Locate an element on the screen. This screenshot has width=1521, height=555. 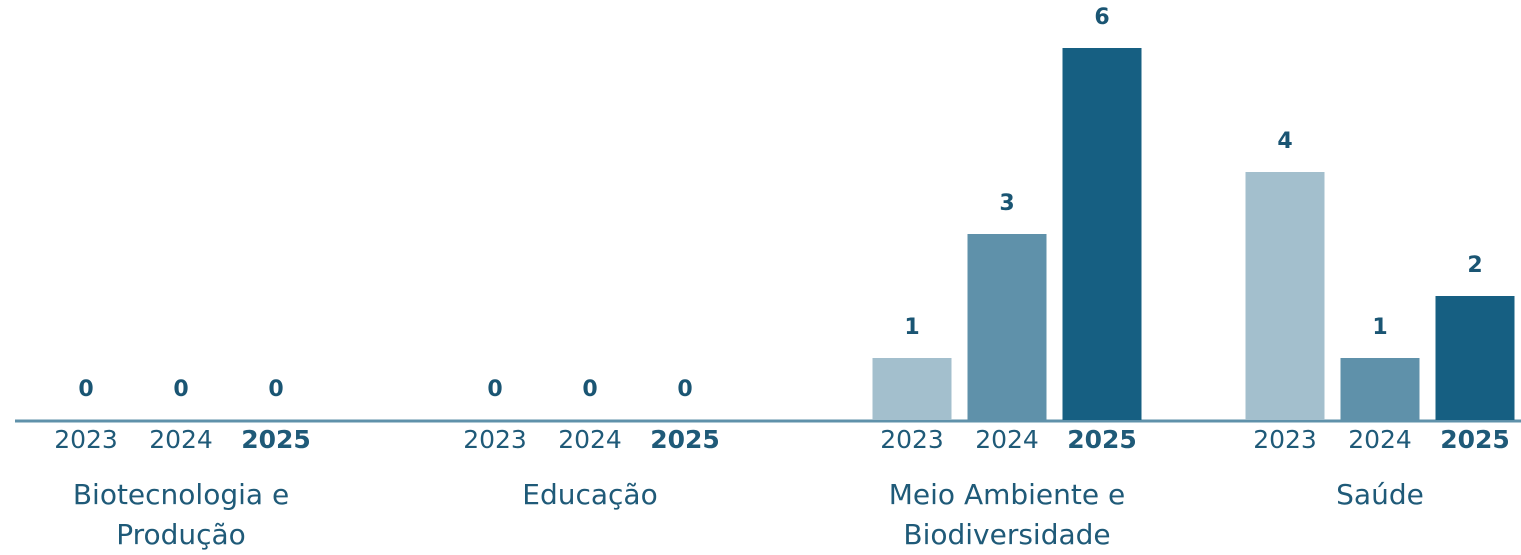
category-label: Biotecnologia e Produção is located at coordinates (181, 514).